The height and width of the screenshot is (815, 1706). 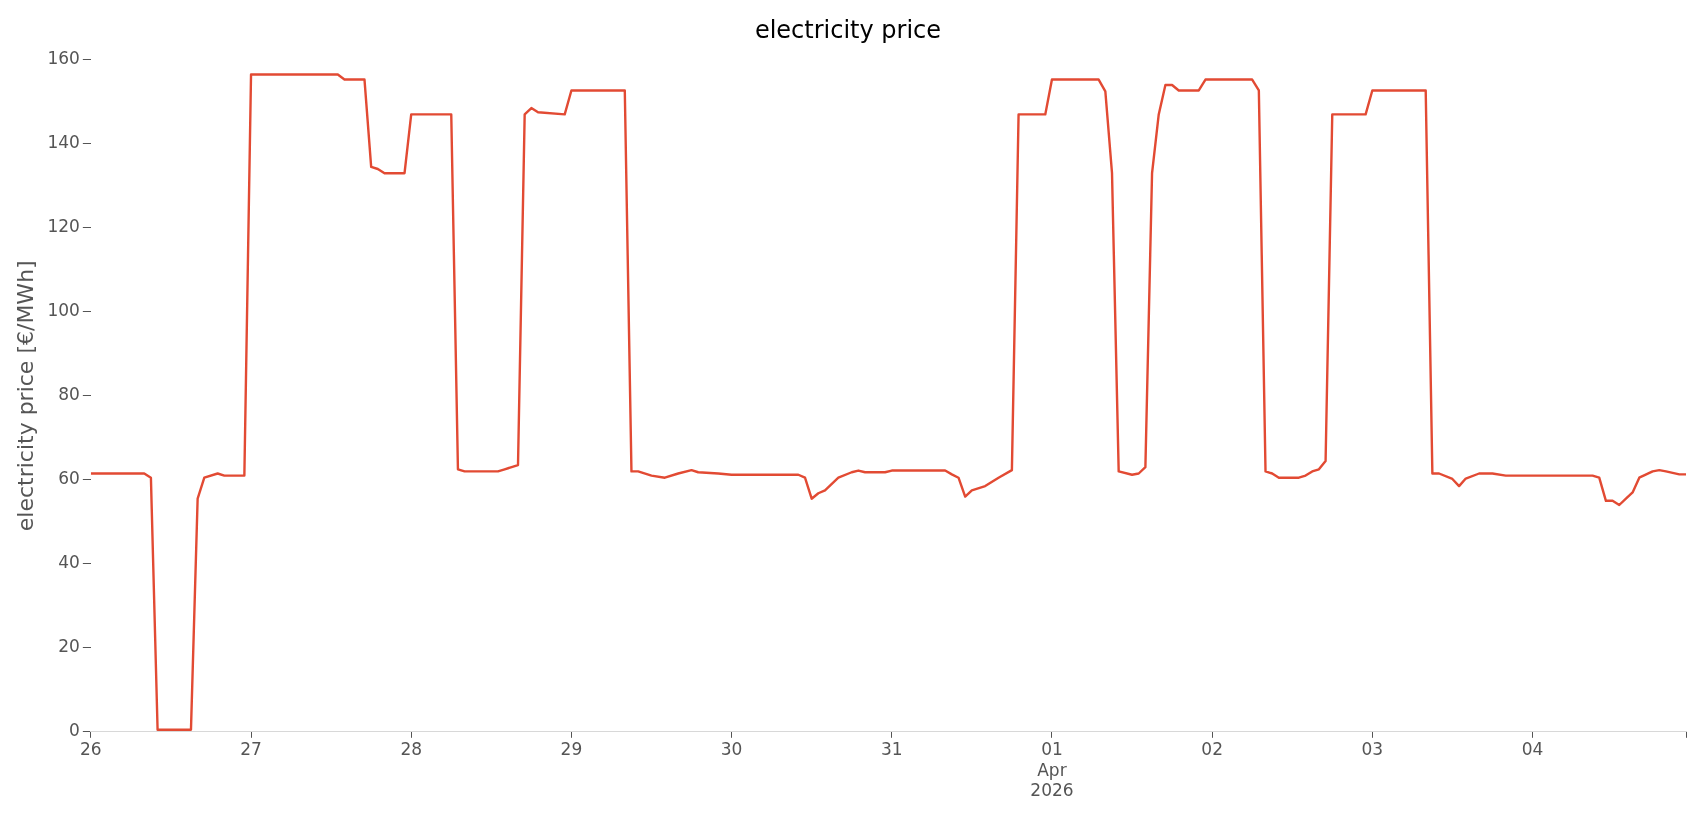 What do you see at coordinates (63, 226) in the screenshot?
I see `y-tick-label: 120` at bounding box center [63, 226].